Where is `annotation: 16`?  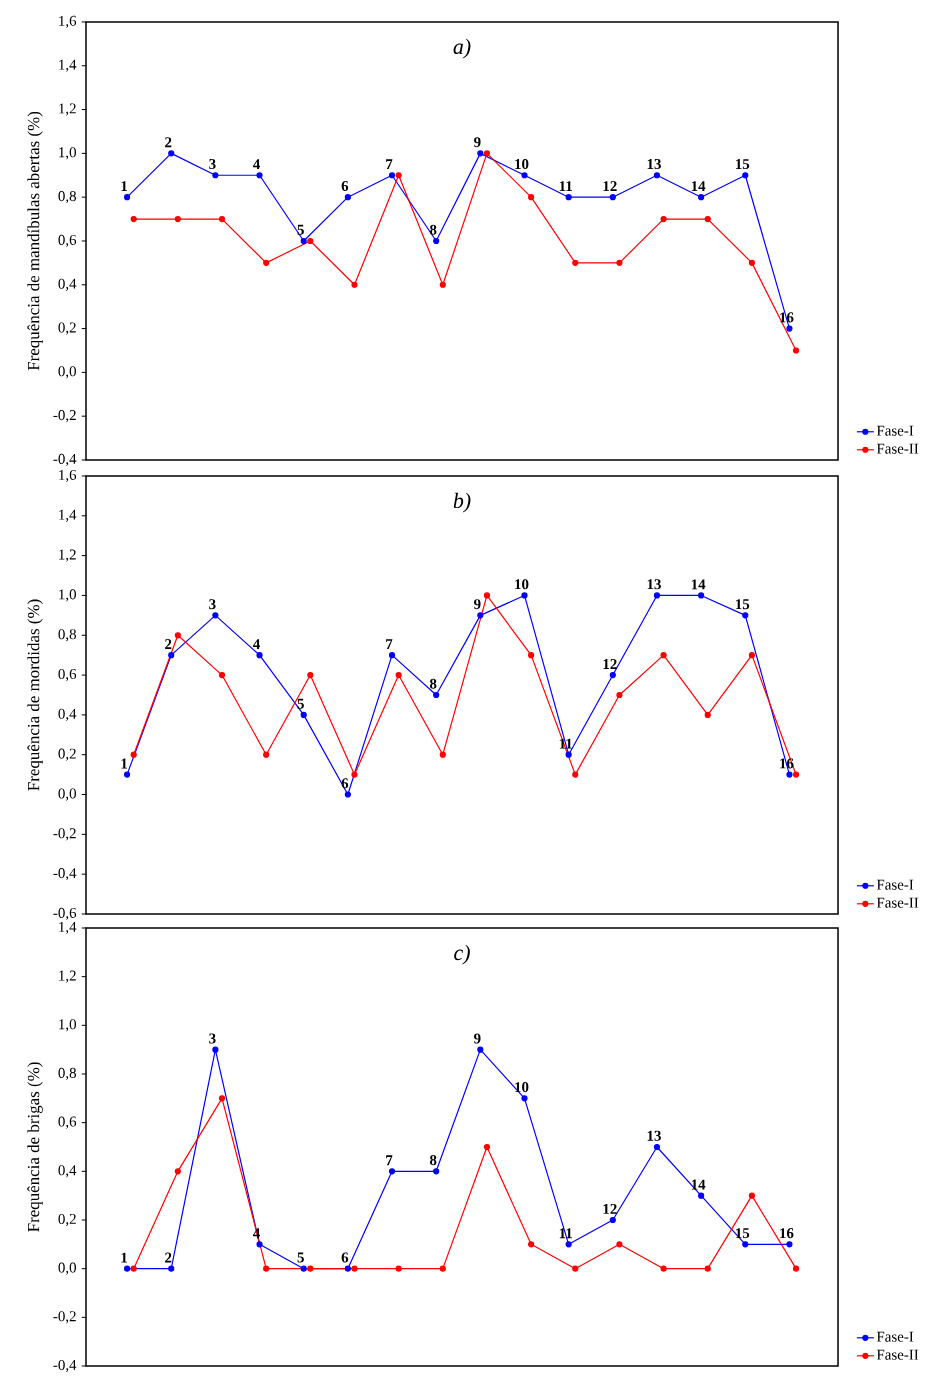
annotation: 16 is located at coordinates (787, 1233).